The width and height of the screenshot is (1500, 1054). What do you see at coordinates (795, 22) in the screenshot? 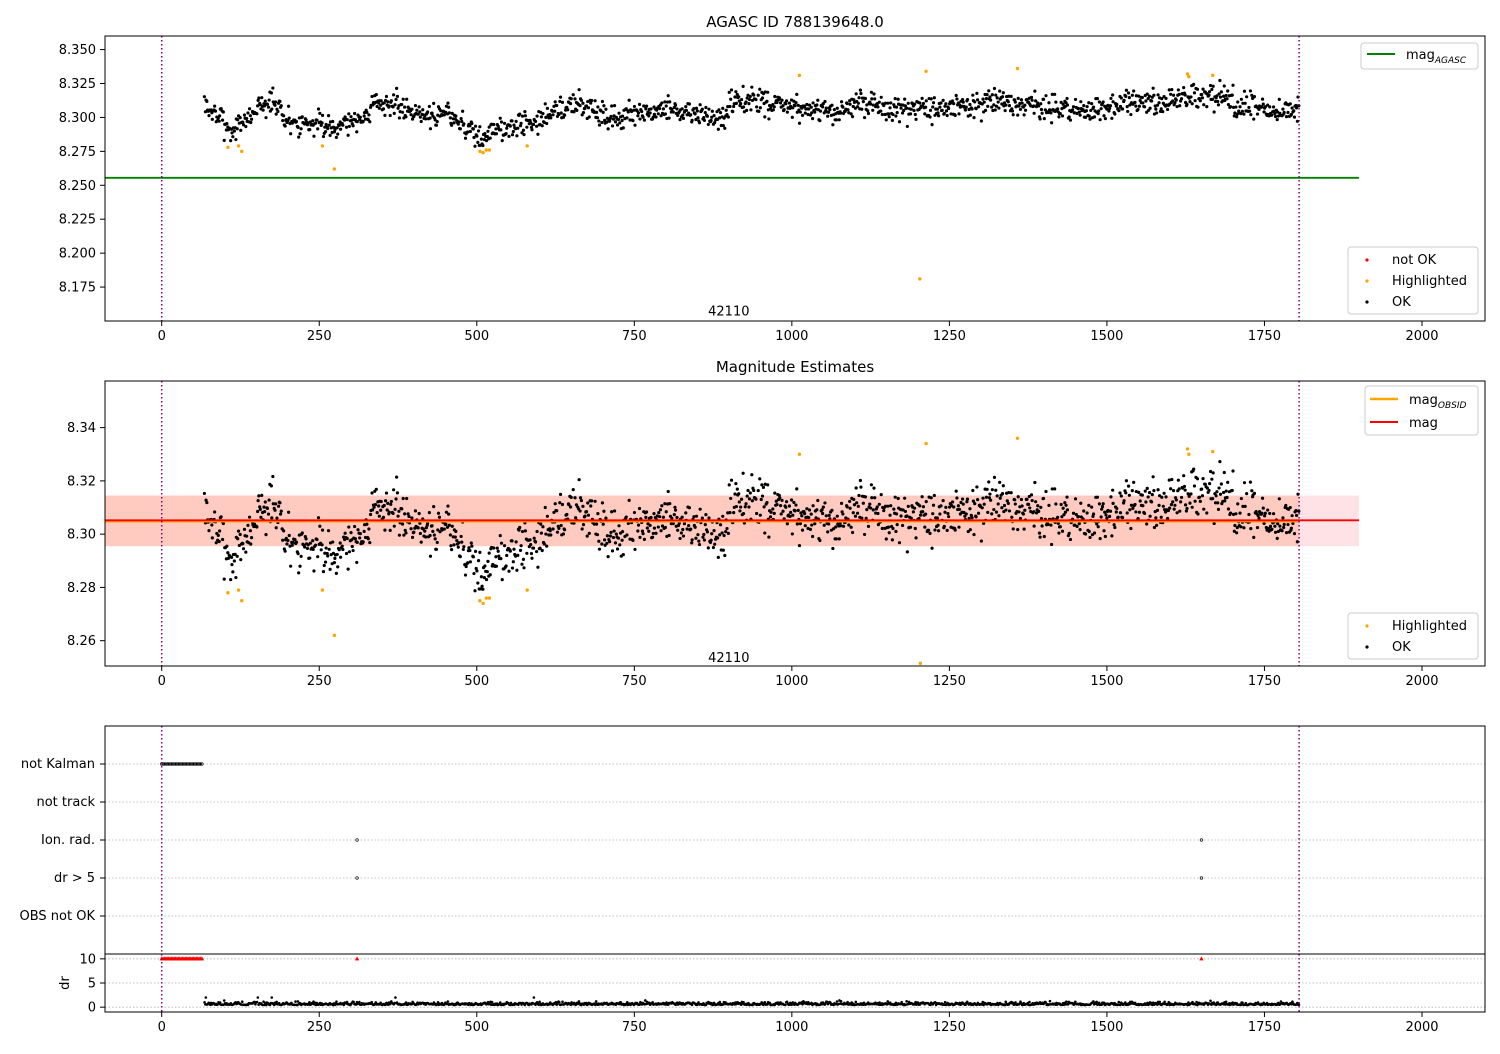
I see `panel-agasc-title: AGASC ID 788139648.0` at bounding box center [795, 22].